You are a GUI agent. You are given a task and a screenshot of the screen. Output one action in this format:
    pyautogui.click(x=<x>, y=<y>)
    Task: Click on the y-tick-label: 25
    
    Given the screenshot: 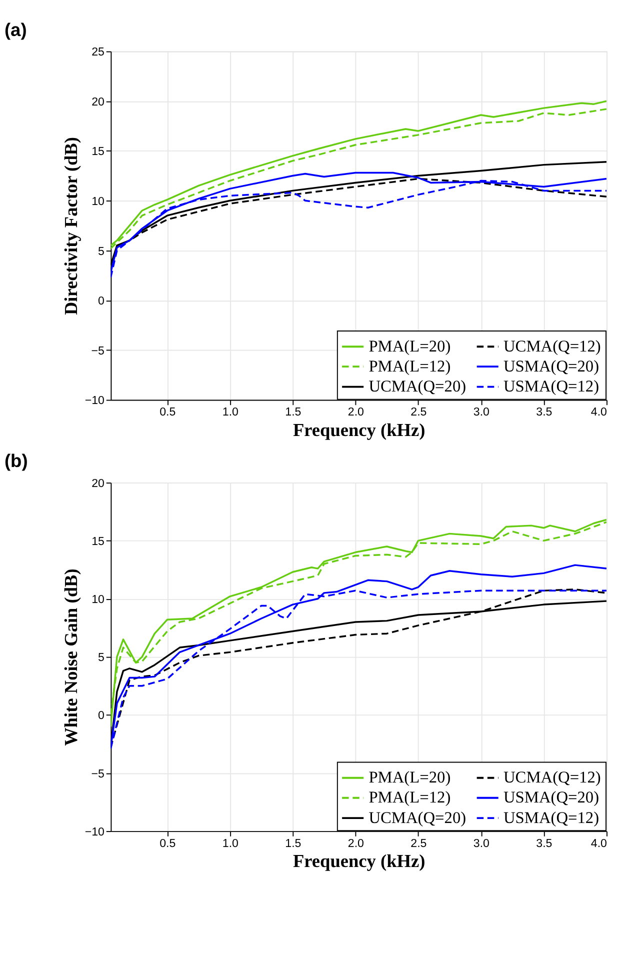 What is the action you would take?
    pyautogui.click(x=98, y=52)
    